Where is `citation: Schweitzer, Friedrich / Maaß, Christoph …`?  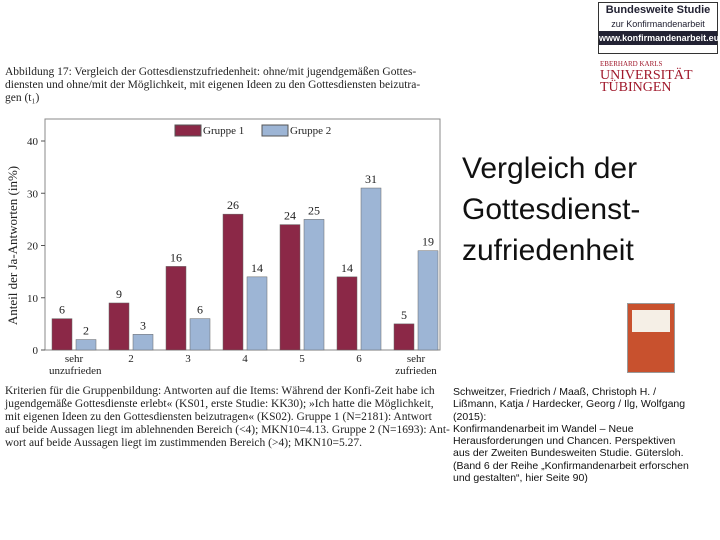
citation: Schweitzer, Friedrich / Maaß, Christoph … is located at coordinates (571, 435).